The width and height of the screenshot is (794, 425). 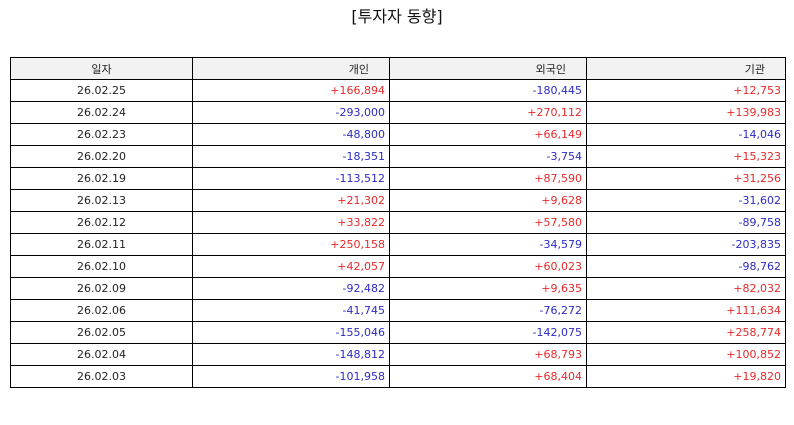 What do you see at coordinates (101, 354) in the screenshot?
I see `cell-date: 26.02.04` at bounding box center [101, 354].